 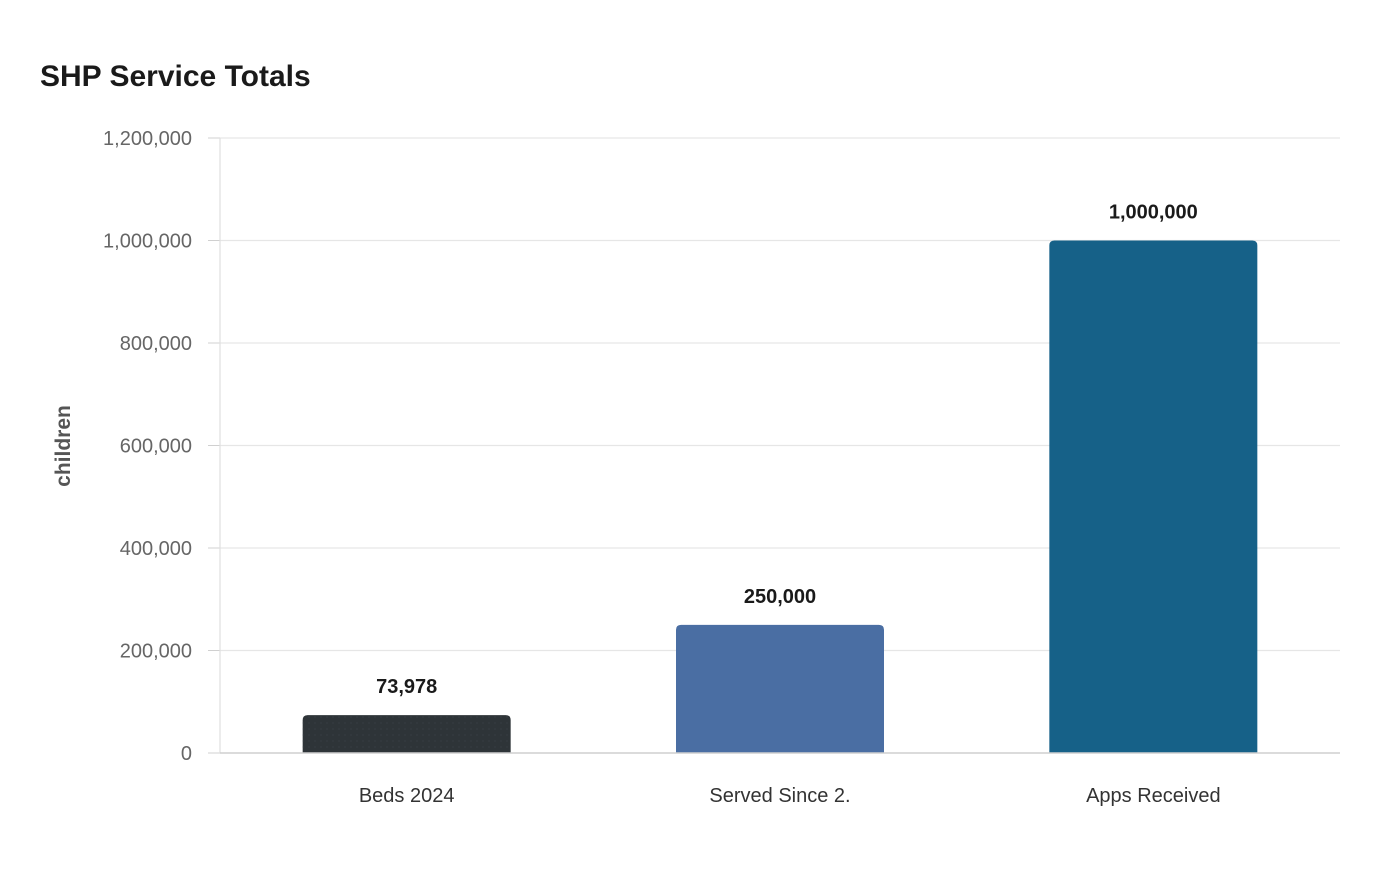 What do you see at coordinates (186, 754) in the screenshot?
I see `y-tick-label: 0` at bounding box center [186, 754].